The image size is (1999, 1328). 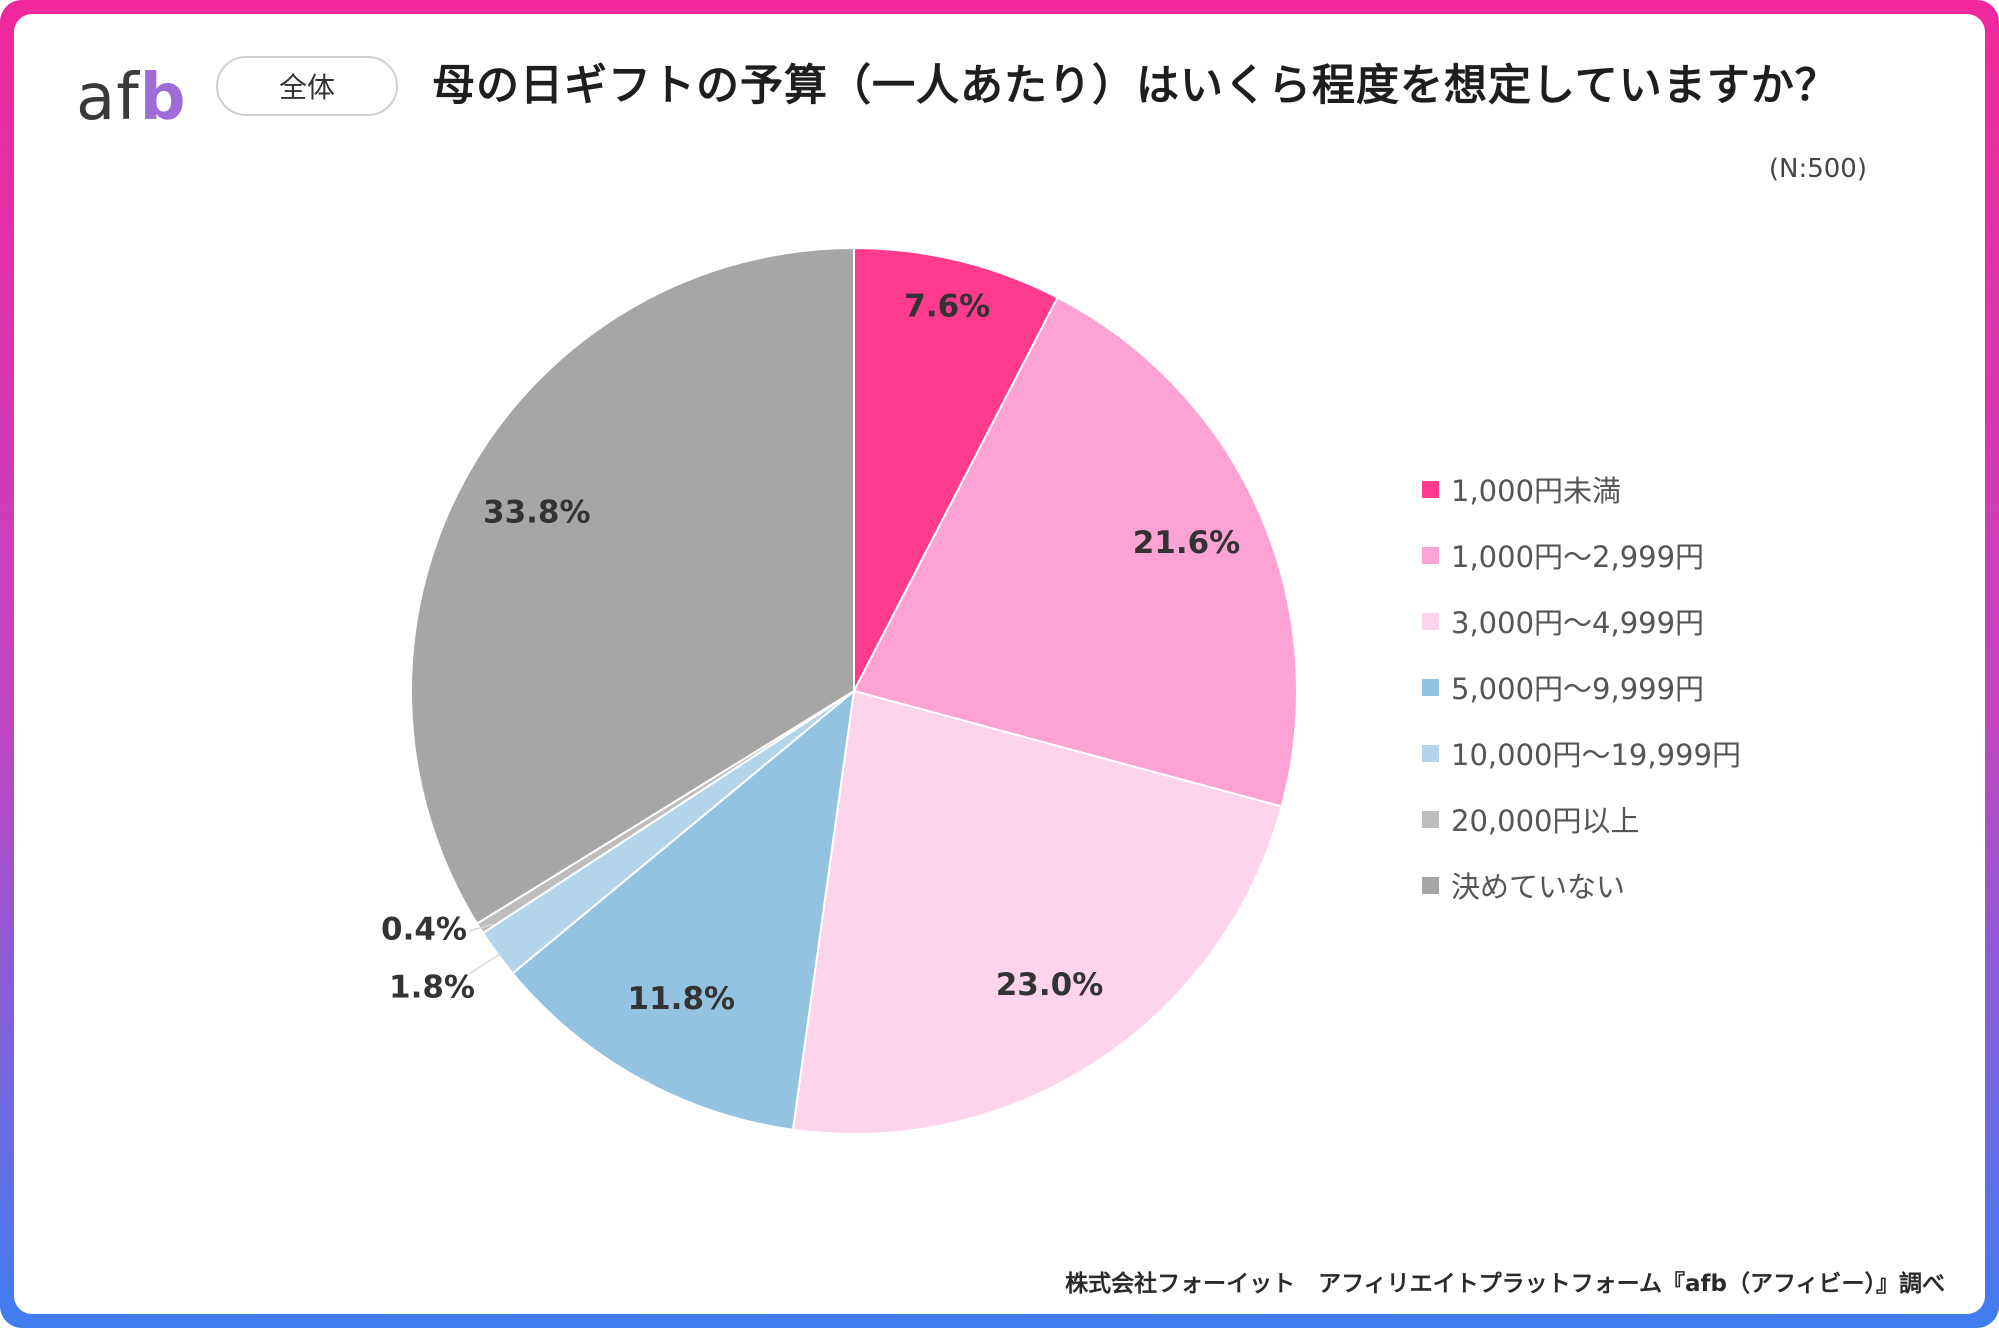 What do you see at coordinates (1817, 169) in the screenshot?
I see `sample-size: (N:500)` at bounding box center [1817, 169].